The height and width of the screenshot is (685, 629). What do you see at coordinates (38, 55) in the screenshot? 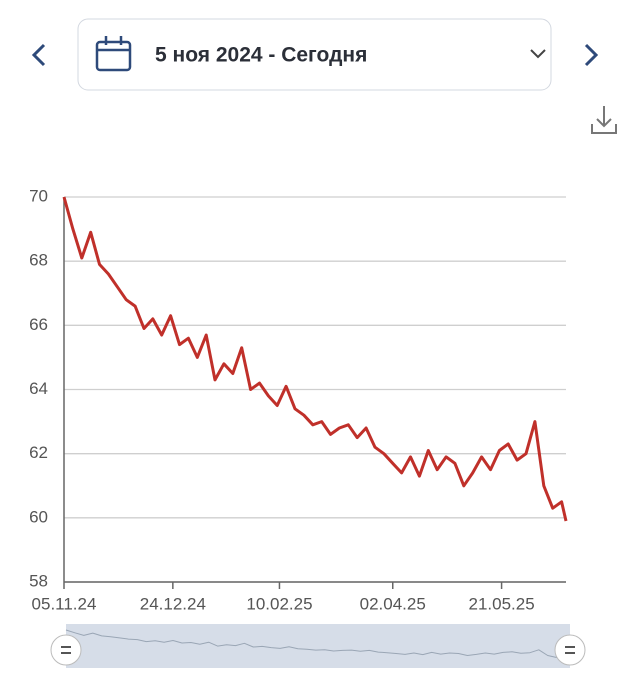
I see `prev-button` at bounding box center [38, 55].